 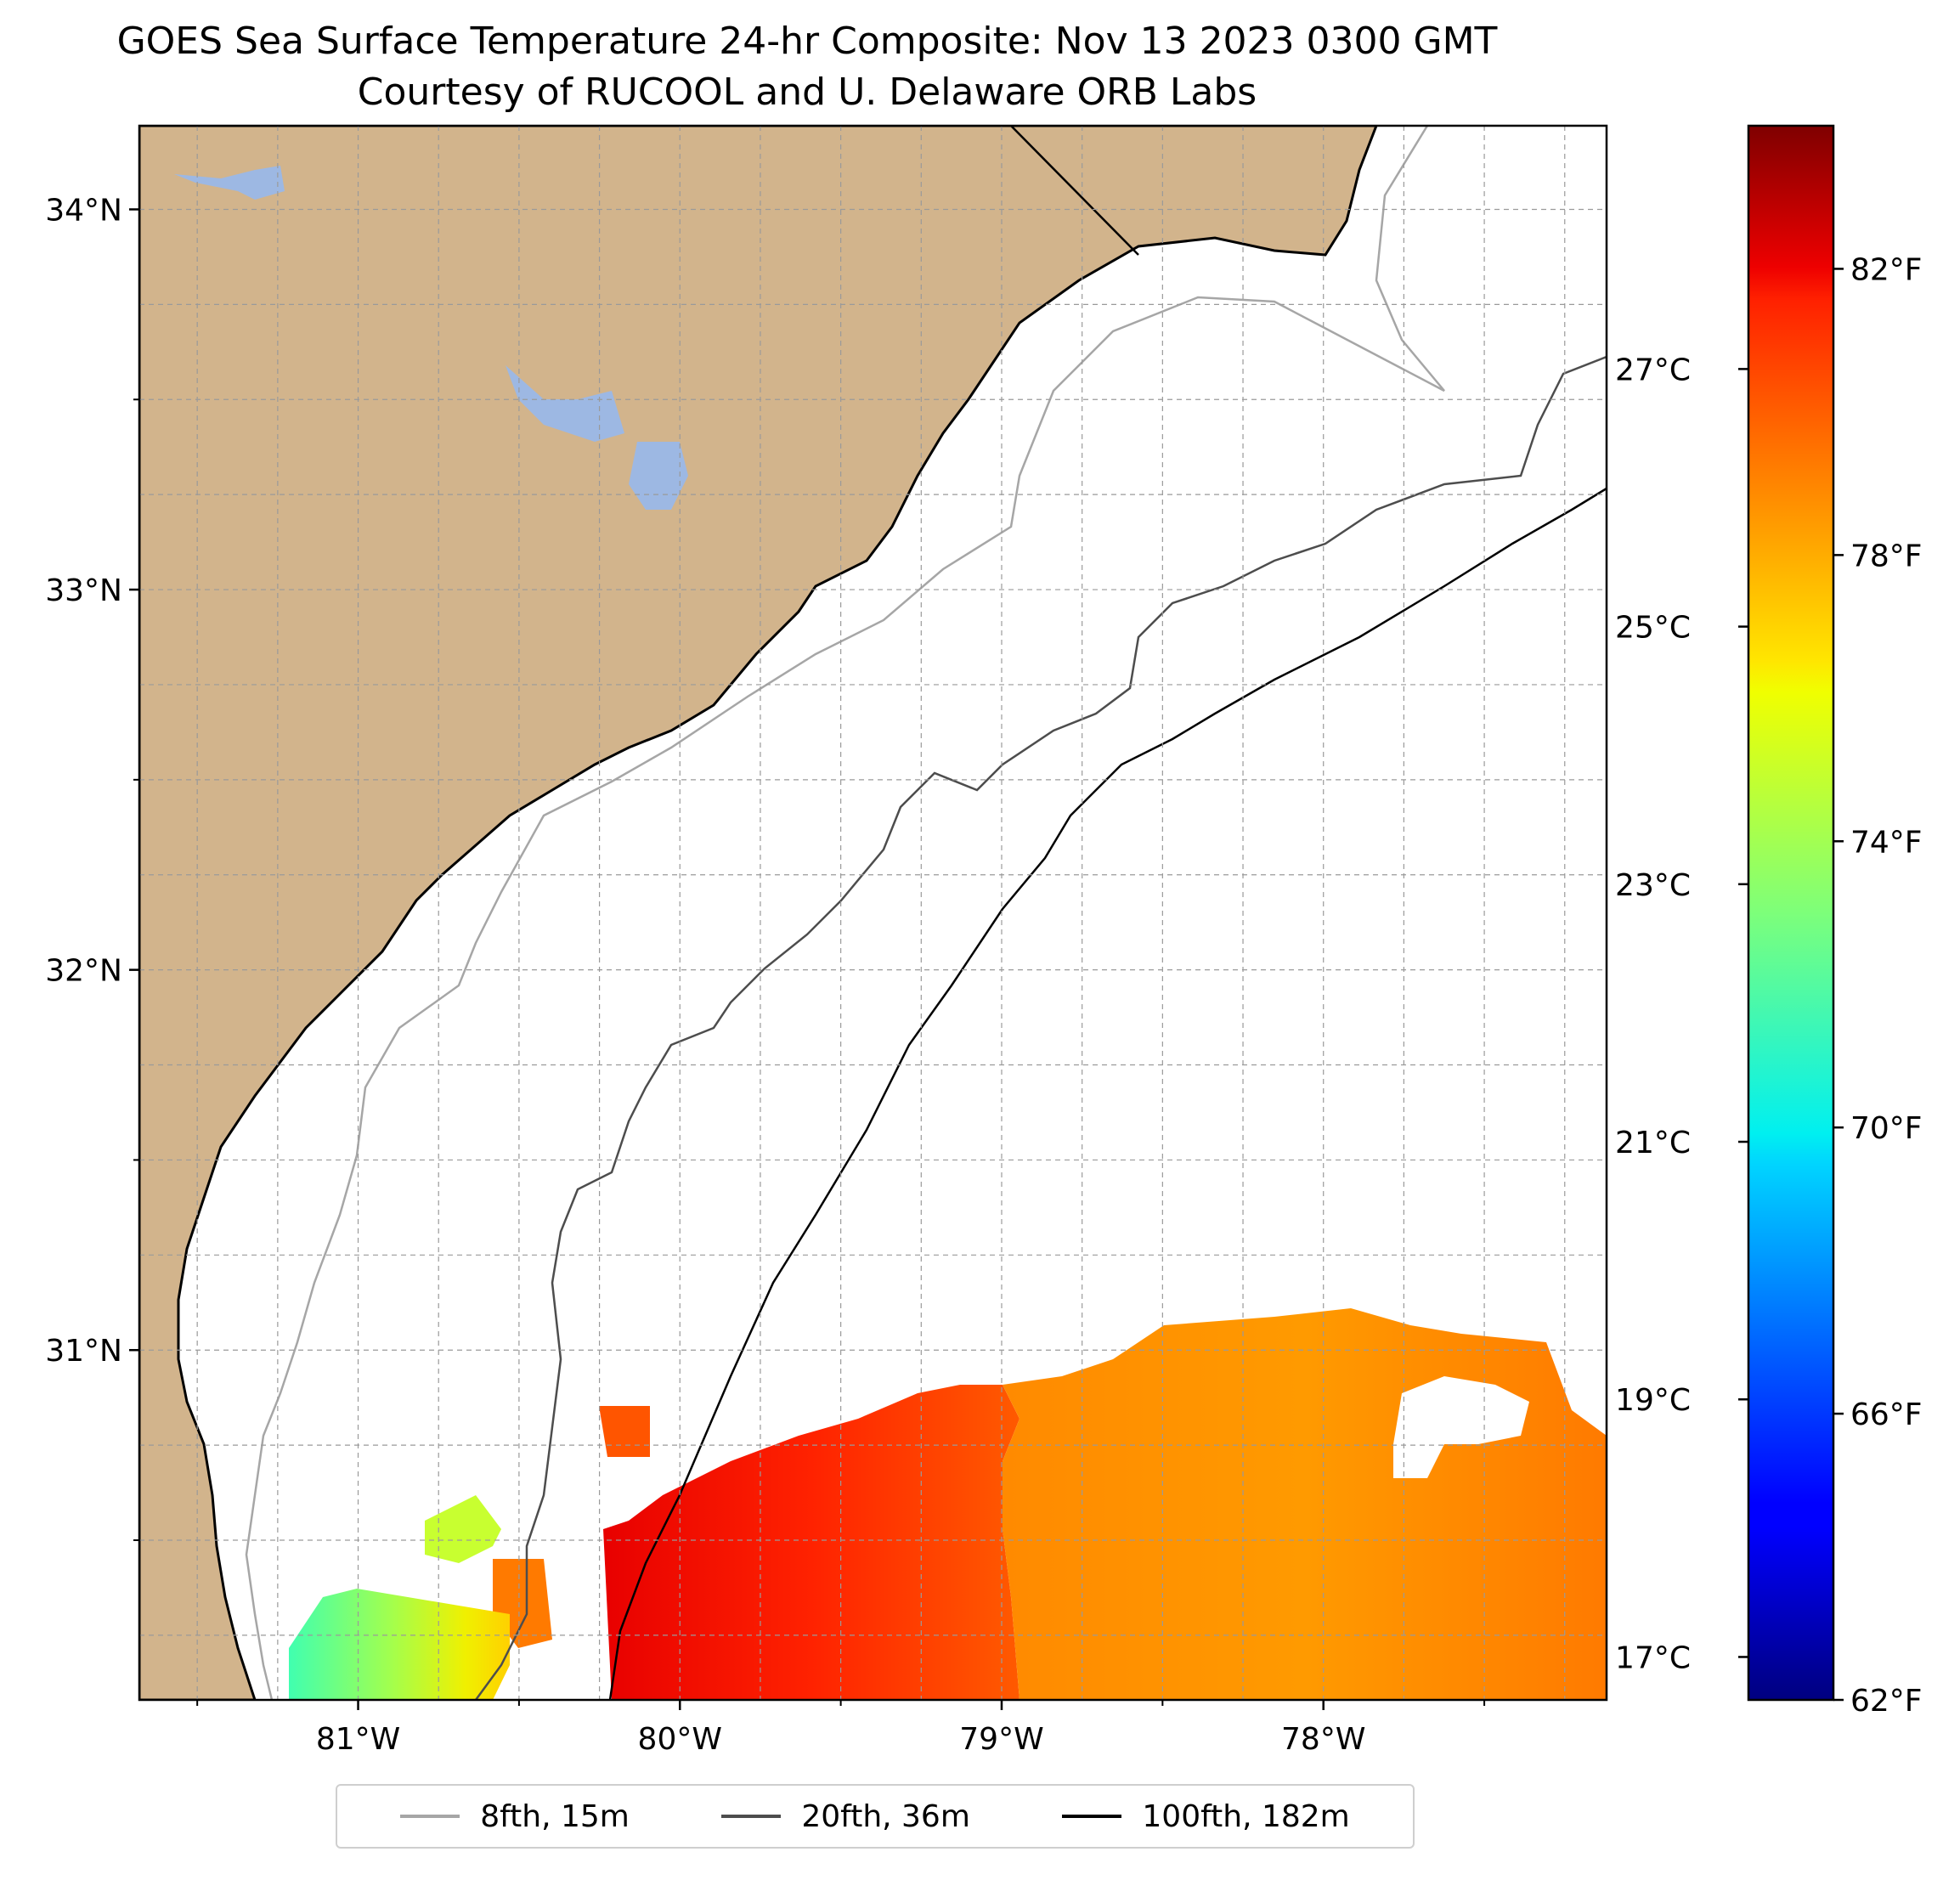 I want to click on lat-tick-label: 34°N, so click(x=84, y=211).